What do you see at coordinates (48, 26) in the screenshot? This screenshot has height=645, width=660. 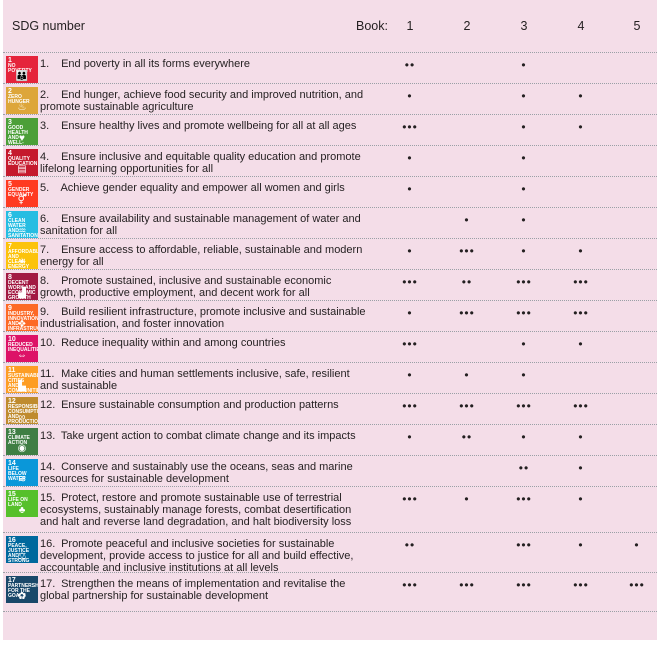 I see `sdg-number-header: SDG number` at bounding box center [48, 26].